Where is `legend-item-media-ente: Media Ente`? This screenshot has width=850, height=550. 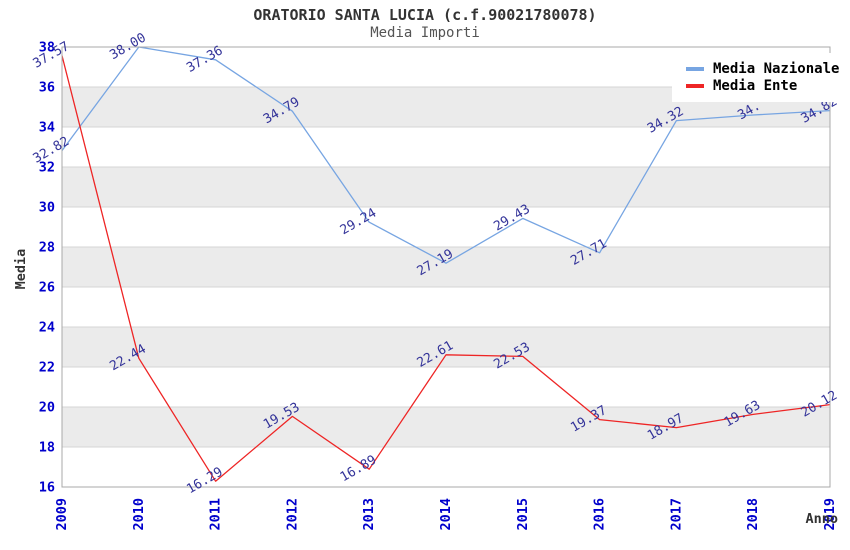
legend-item-media-ente: Media Ente is located at coordinates (762, 85).